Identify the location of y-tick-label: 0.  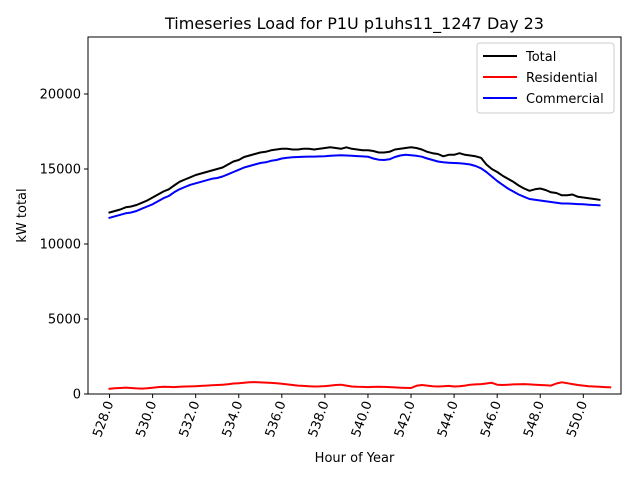
(77, 395).